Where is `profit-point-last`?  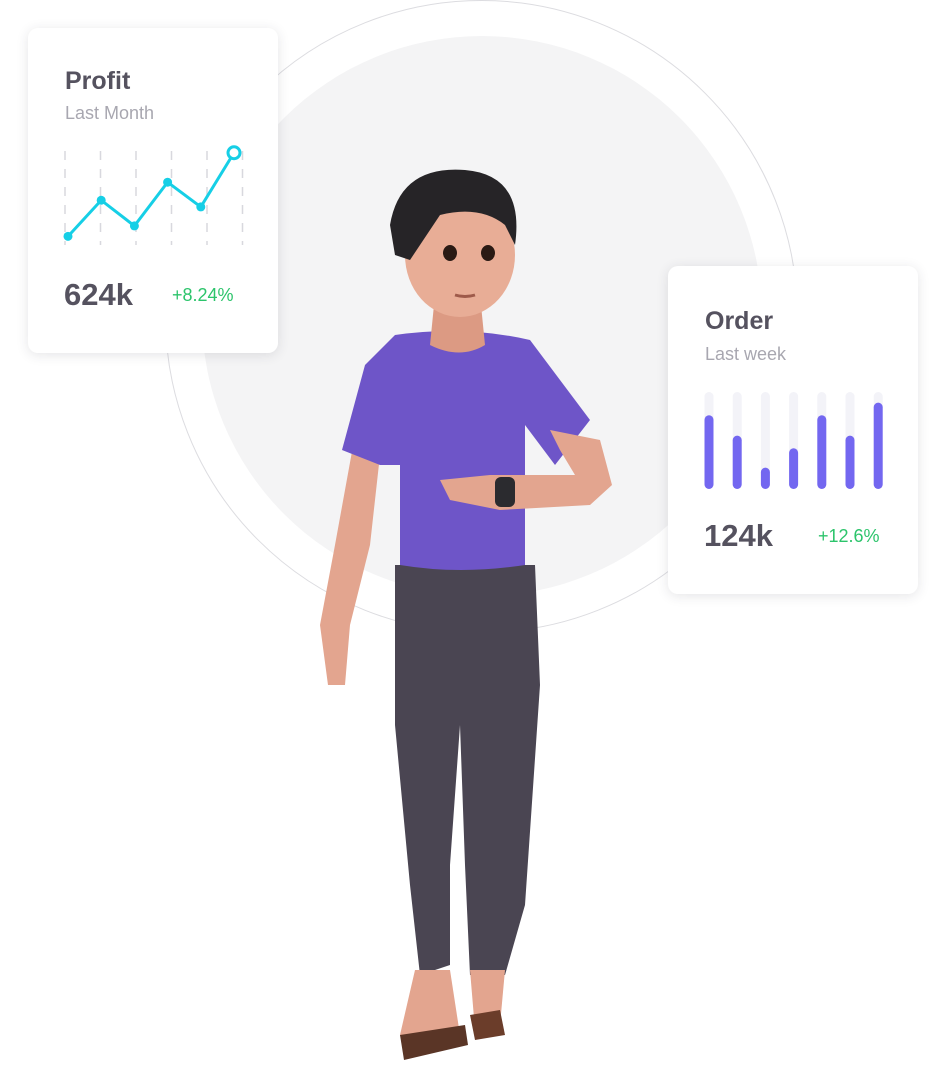 profit-point-last is located at coordinates (234, 153).